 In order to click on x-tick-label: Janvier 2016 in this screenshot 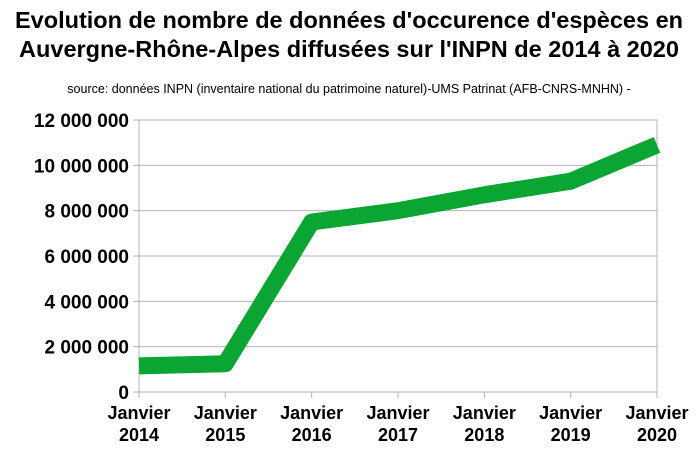, I will do `click(311, 424)`.